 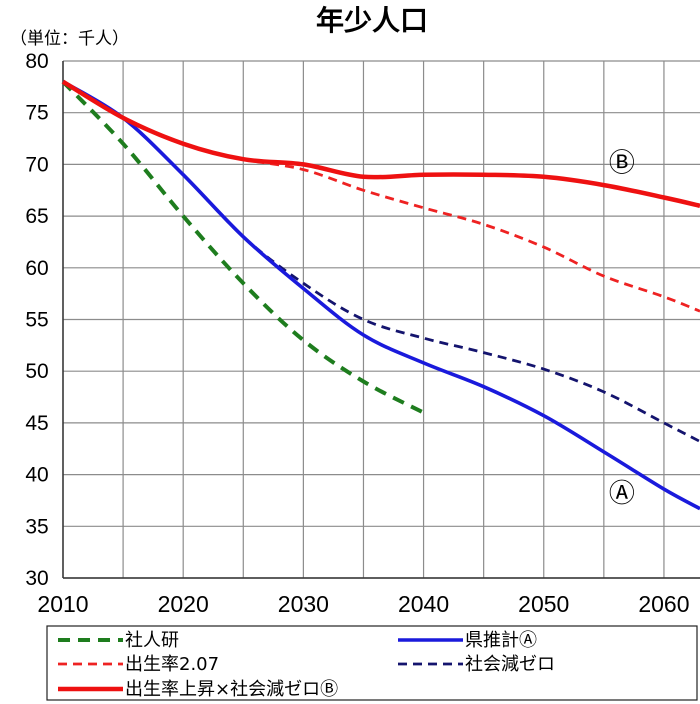 I want to click on y-tick-label: 35, so click(x=36, y=526).